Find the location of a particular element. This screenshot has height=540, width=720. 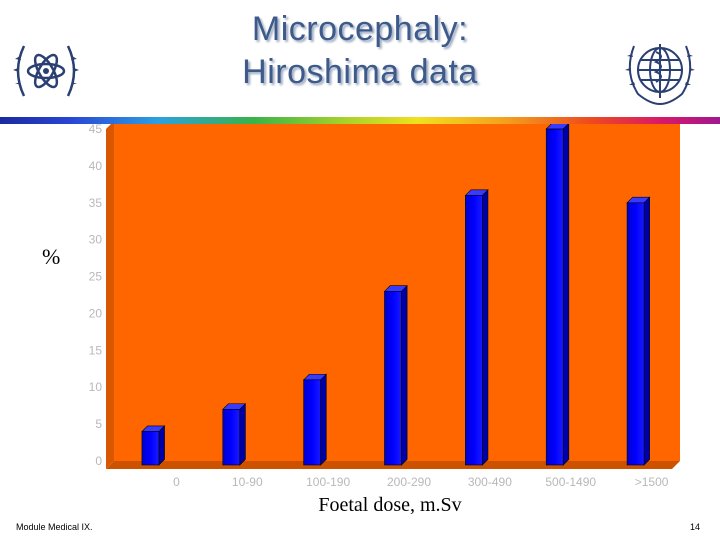

y-tick-label: 40 is located at coordinates (96, 166).